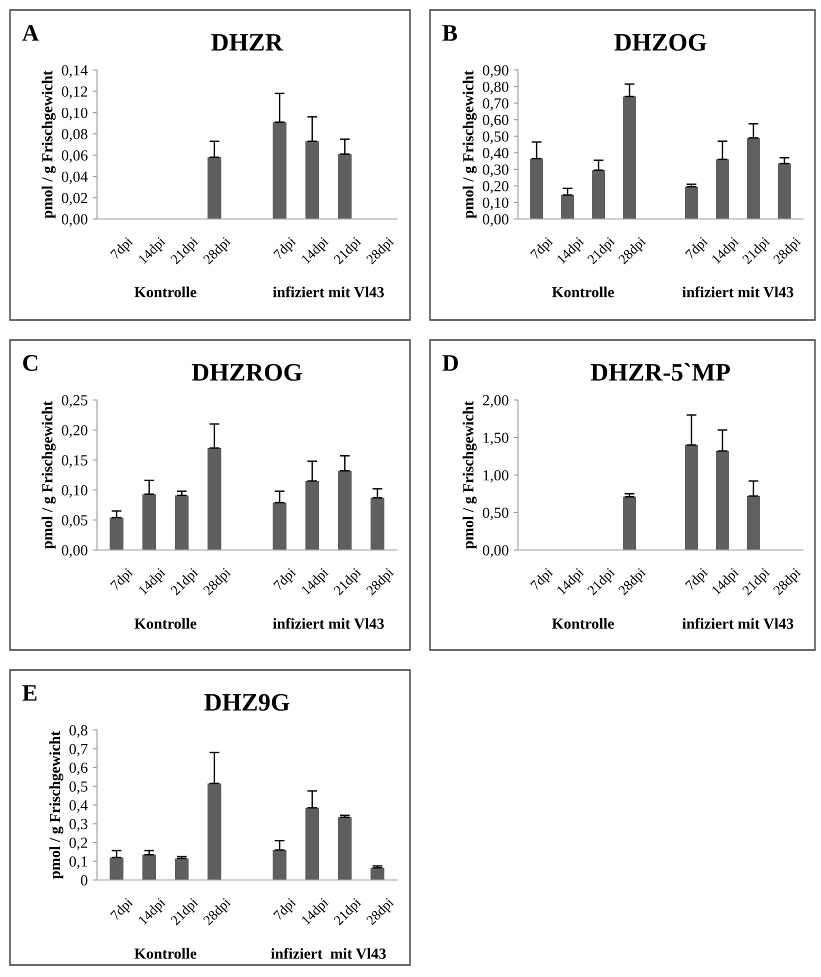 This screenshot has width=821, height=977. What do you see at coordinates (78, 769) in the screenshot?
I see `y-tick-label: 0,6` at bounding box center [78, 769].